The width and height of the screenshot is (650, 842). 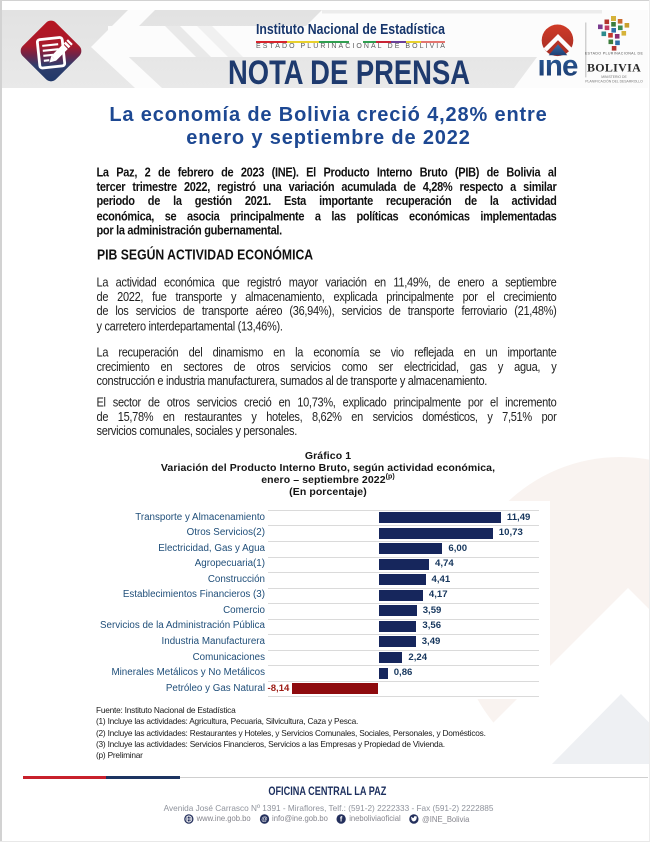 What do you see at coordinates (614, 68) in the screenshot?
I see `svg-text: BOLIVIA` at bounding box center [614, 68].